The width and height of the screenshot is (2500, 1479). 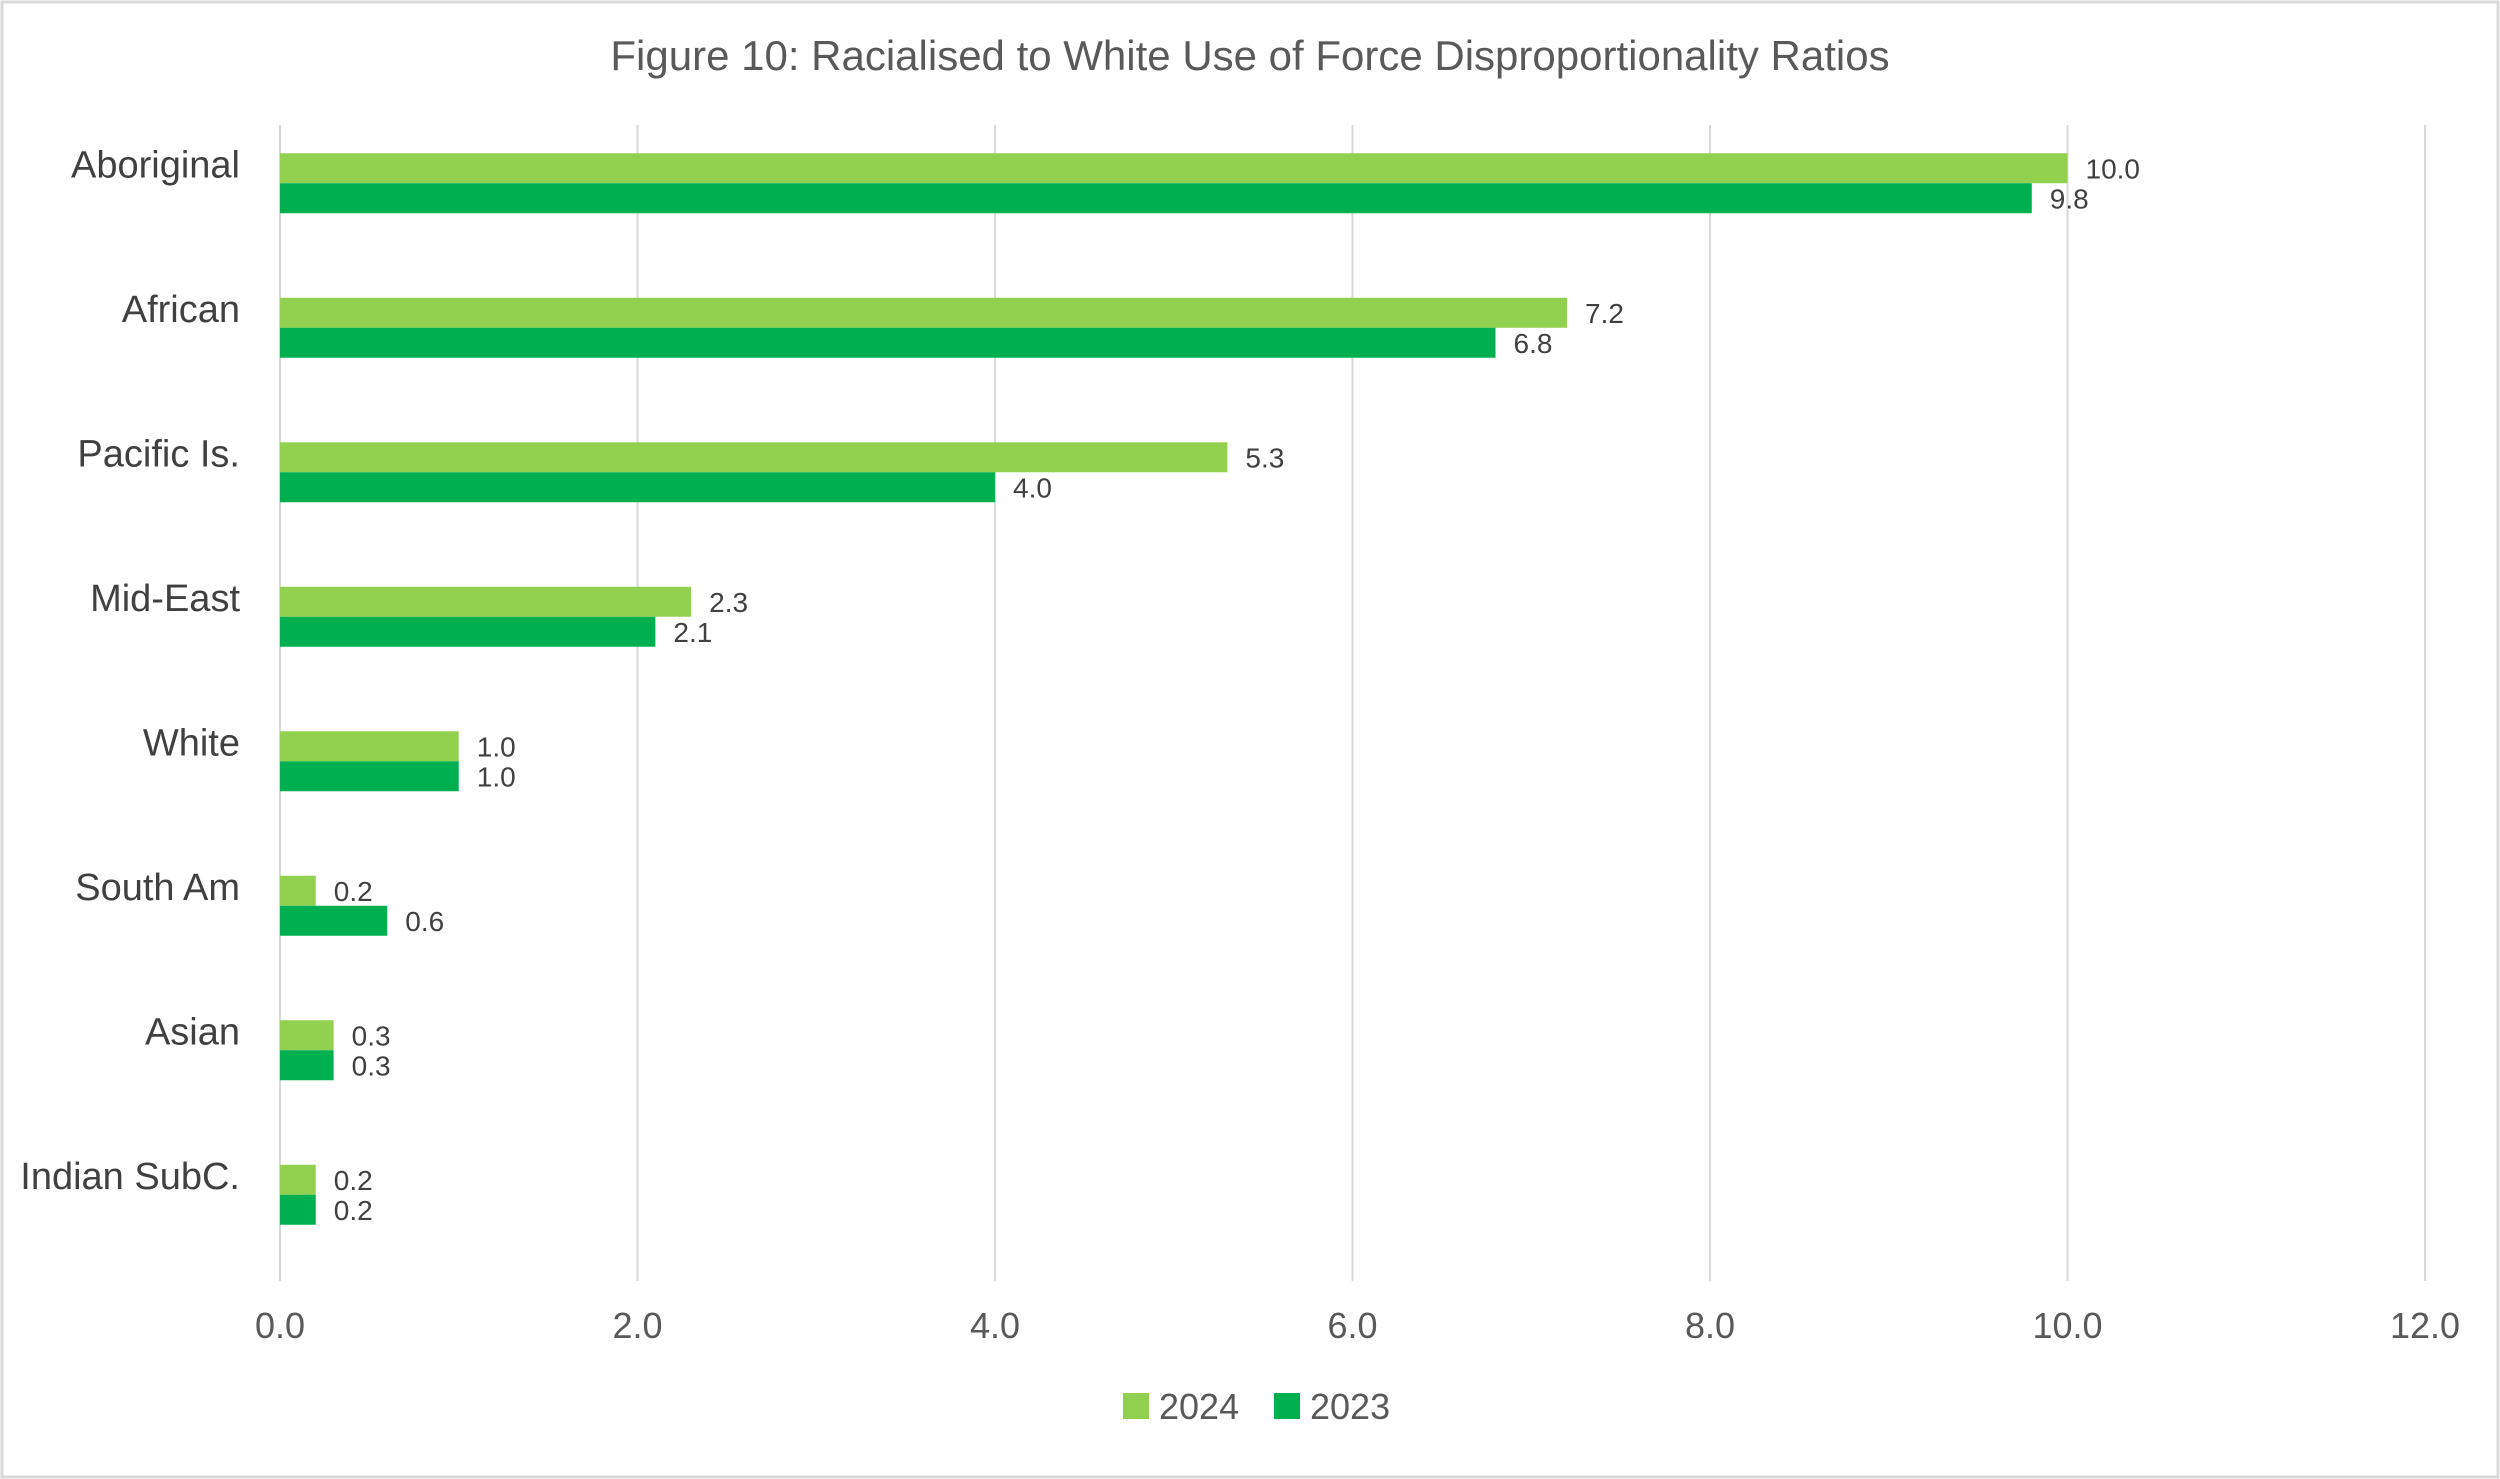 I want to click on category-label: Indian SubC., so click(x=130, y=1177).